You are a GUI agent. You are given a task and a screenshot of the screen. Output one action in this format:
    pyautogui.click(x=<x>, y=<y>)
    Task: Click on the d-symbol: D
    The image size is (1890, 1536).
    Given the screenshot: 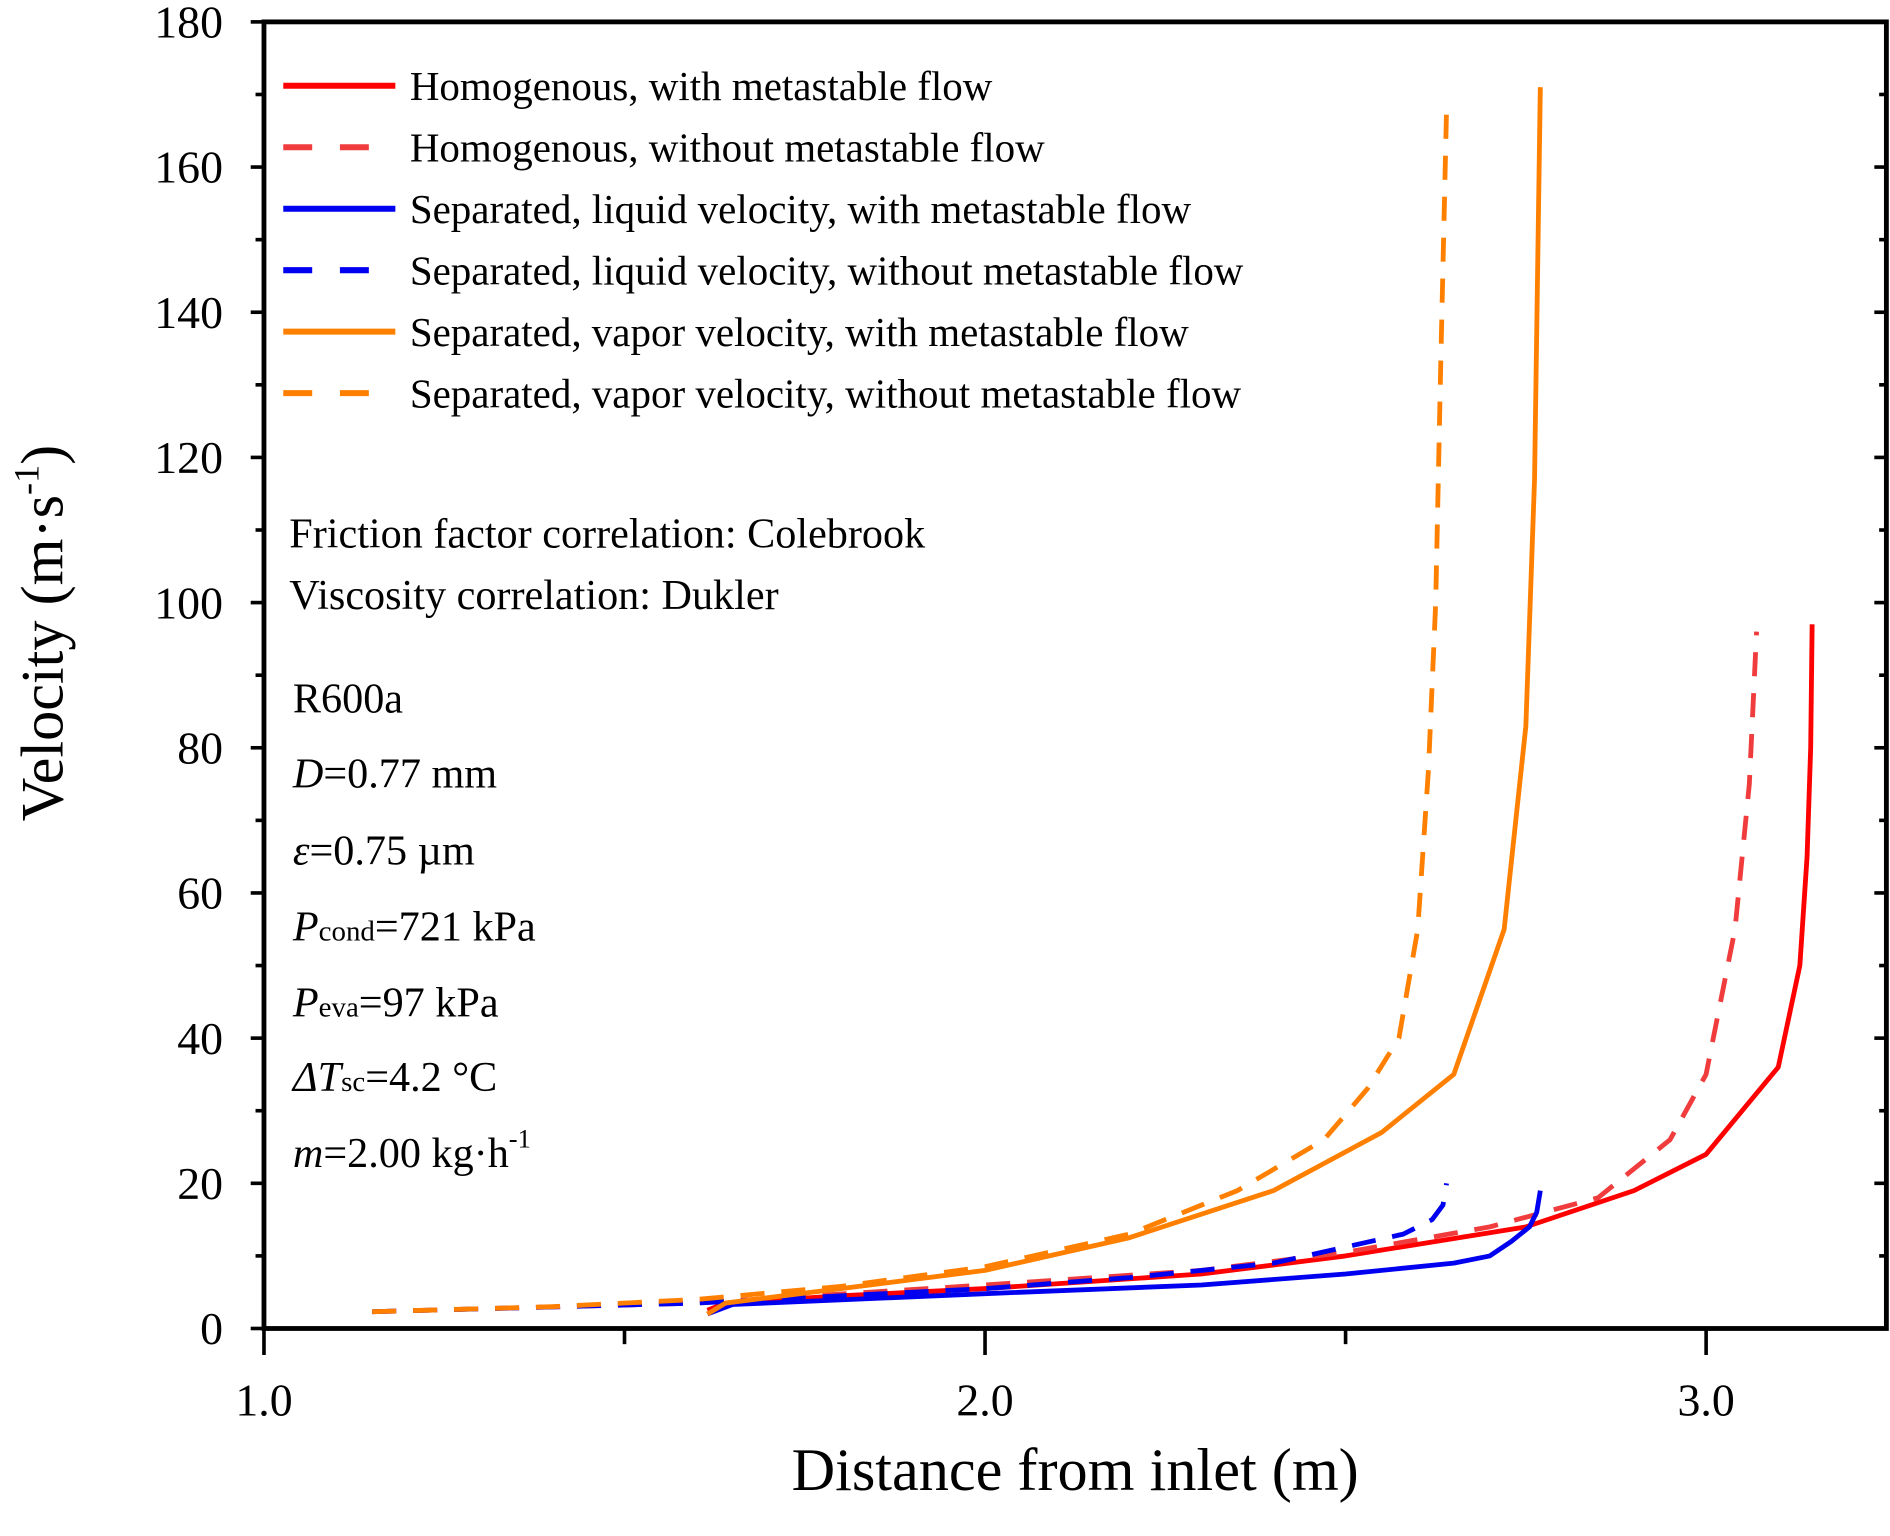 What is the action you would take?
    pyautogui.click(x=307, y=773)
    